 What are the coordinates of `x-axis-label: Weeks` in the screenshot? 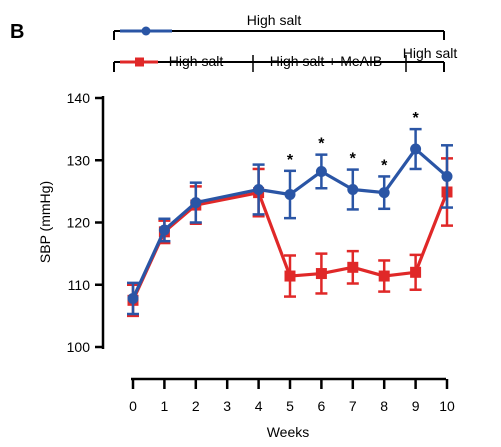 It's located at (288, 432).